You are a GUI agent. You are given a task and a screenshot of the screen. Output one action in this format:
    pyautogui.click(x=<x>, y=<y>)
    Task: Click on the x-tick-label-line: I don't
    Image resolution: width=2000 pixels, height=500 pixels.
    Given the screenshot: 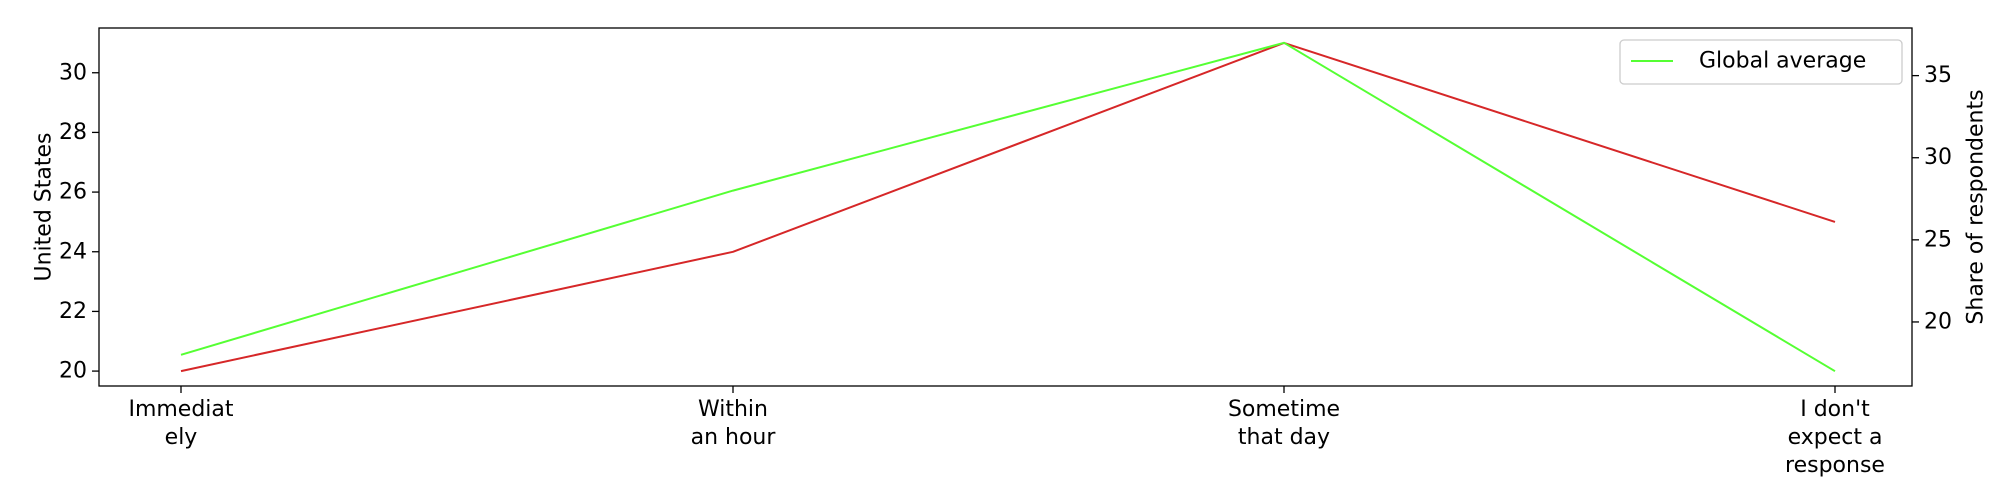 What is the action you would take?
    pyautogui.click(x=1835, y=409)
    